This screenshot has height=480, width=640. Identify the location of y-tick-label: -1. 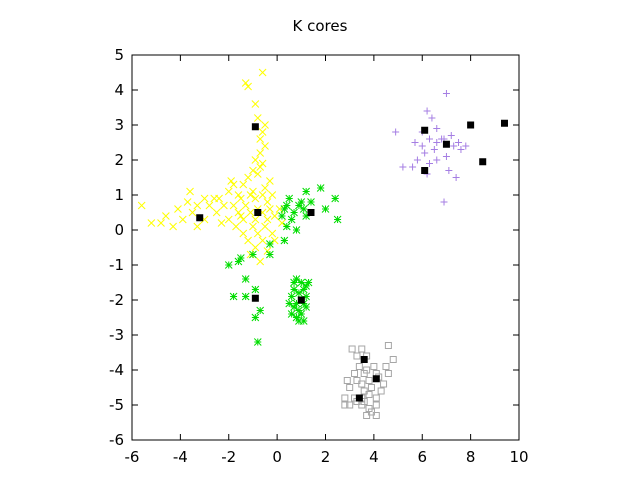
(116, 265).